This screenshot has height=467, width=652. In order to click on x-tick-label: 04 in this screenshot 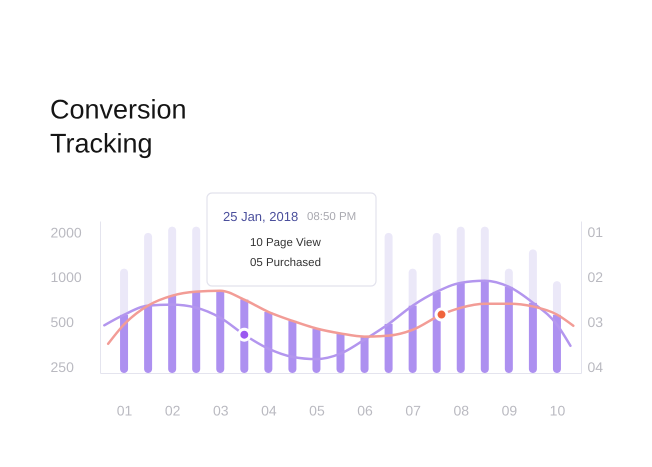, I will do `click(269, 410)`.